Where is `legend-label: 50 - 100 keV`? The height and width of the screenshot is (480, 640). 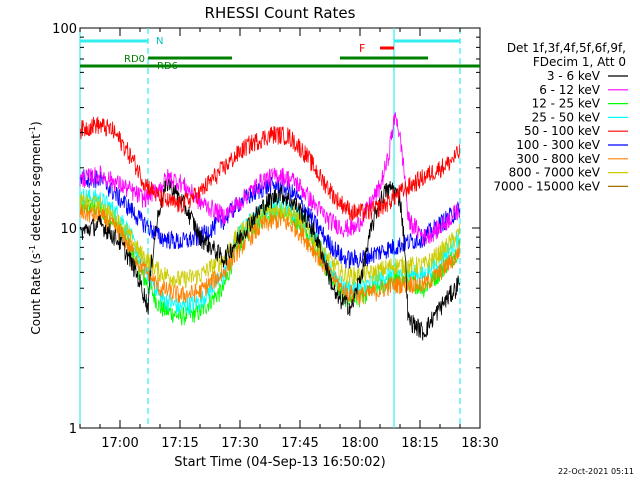
legend-label: 50 - 100 keV is located at coordinates (562, 131).